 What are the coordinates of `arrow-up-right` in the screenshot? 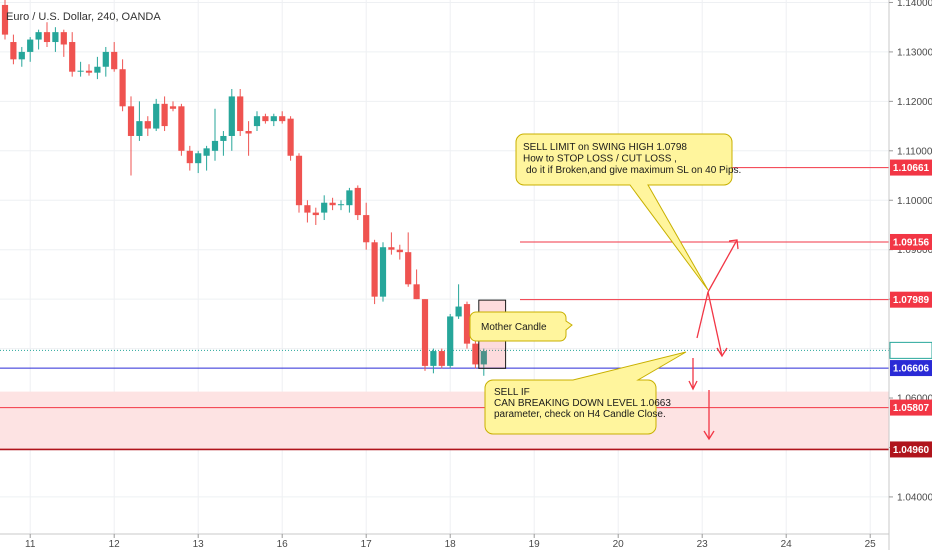 It's located at (722, 266).